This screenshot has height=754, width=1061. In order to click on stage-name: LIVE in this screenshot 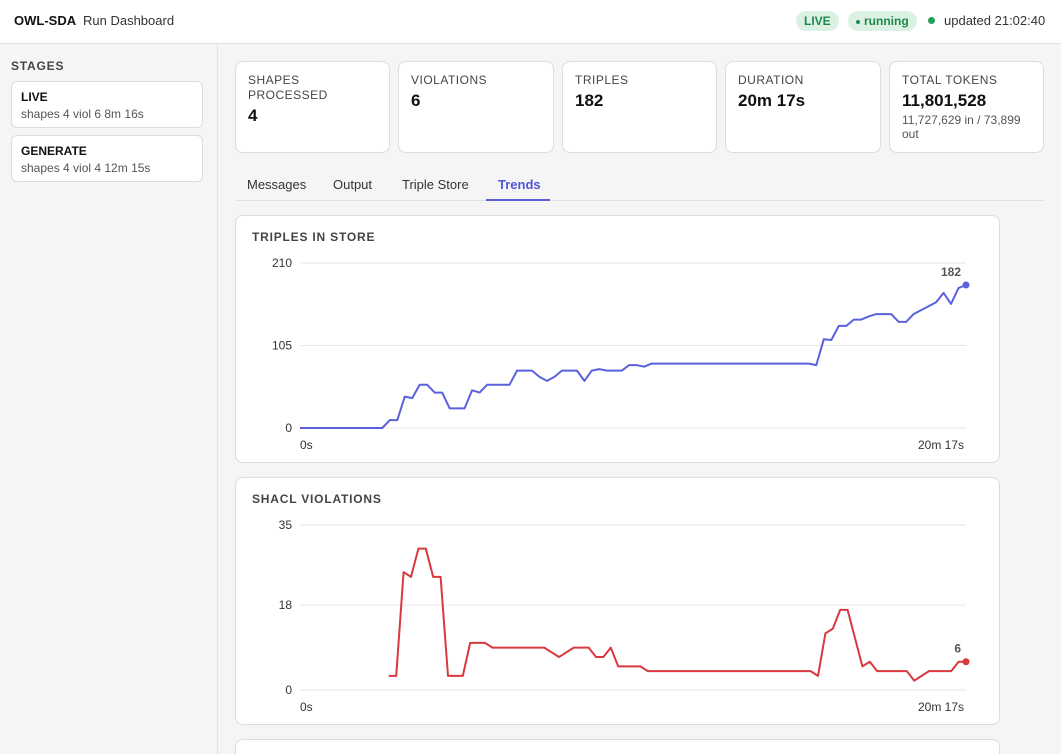, I will do `click(34, 97)`.